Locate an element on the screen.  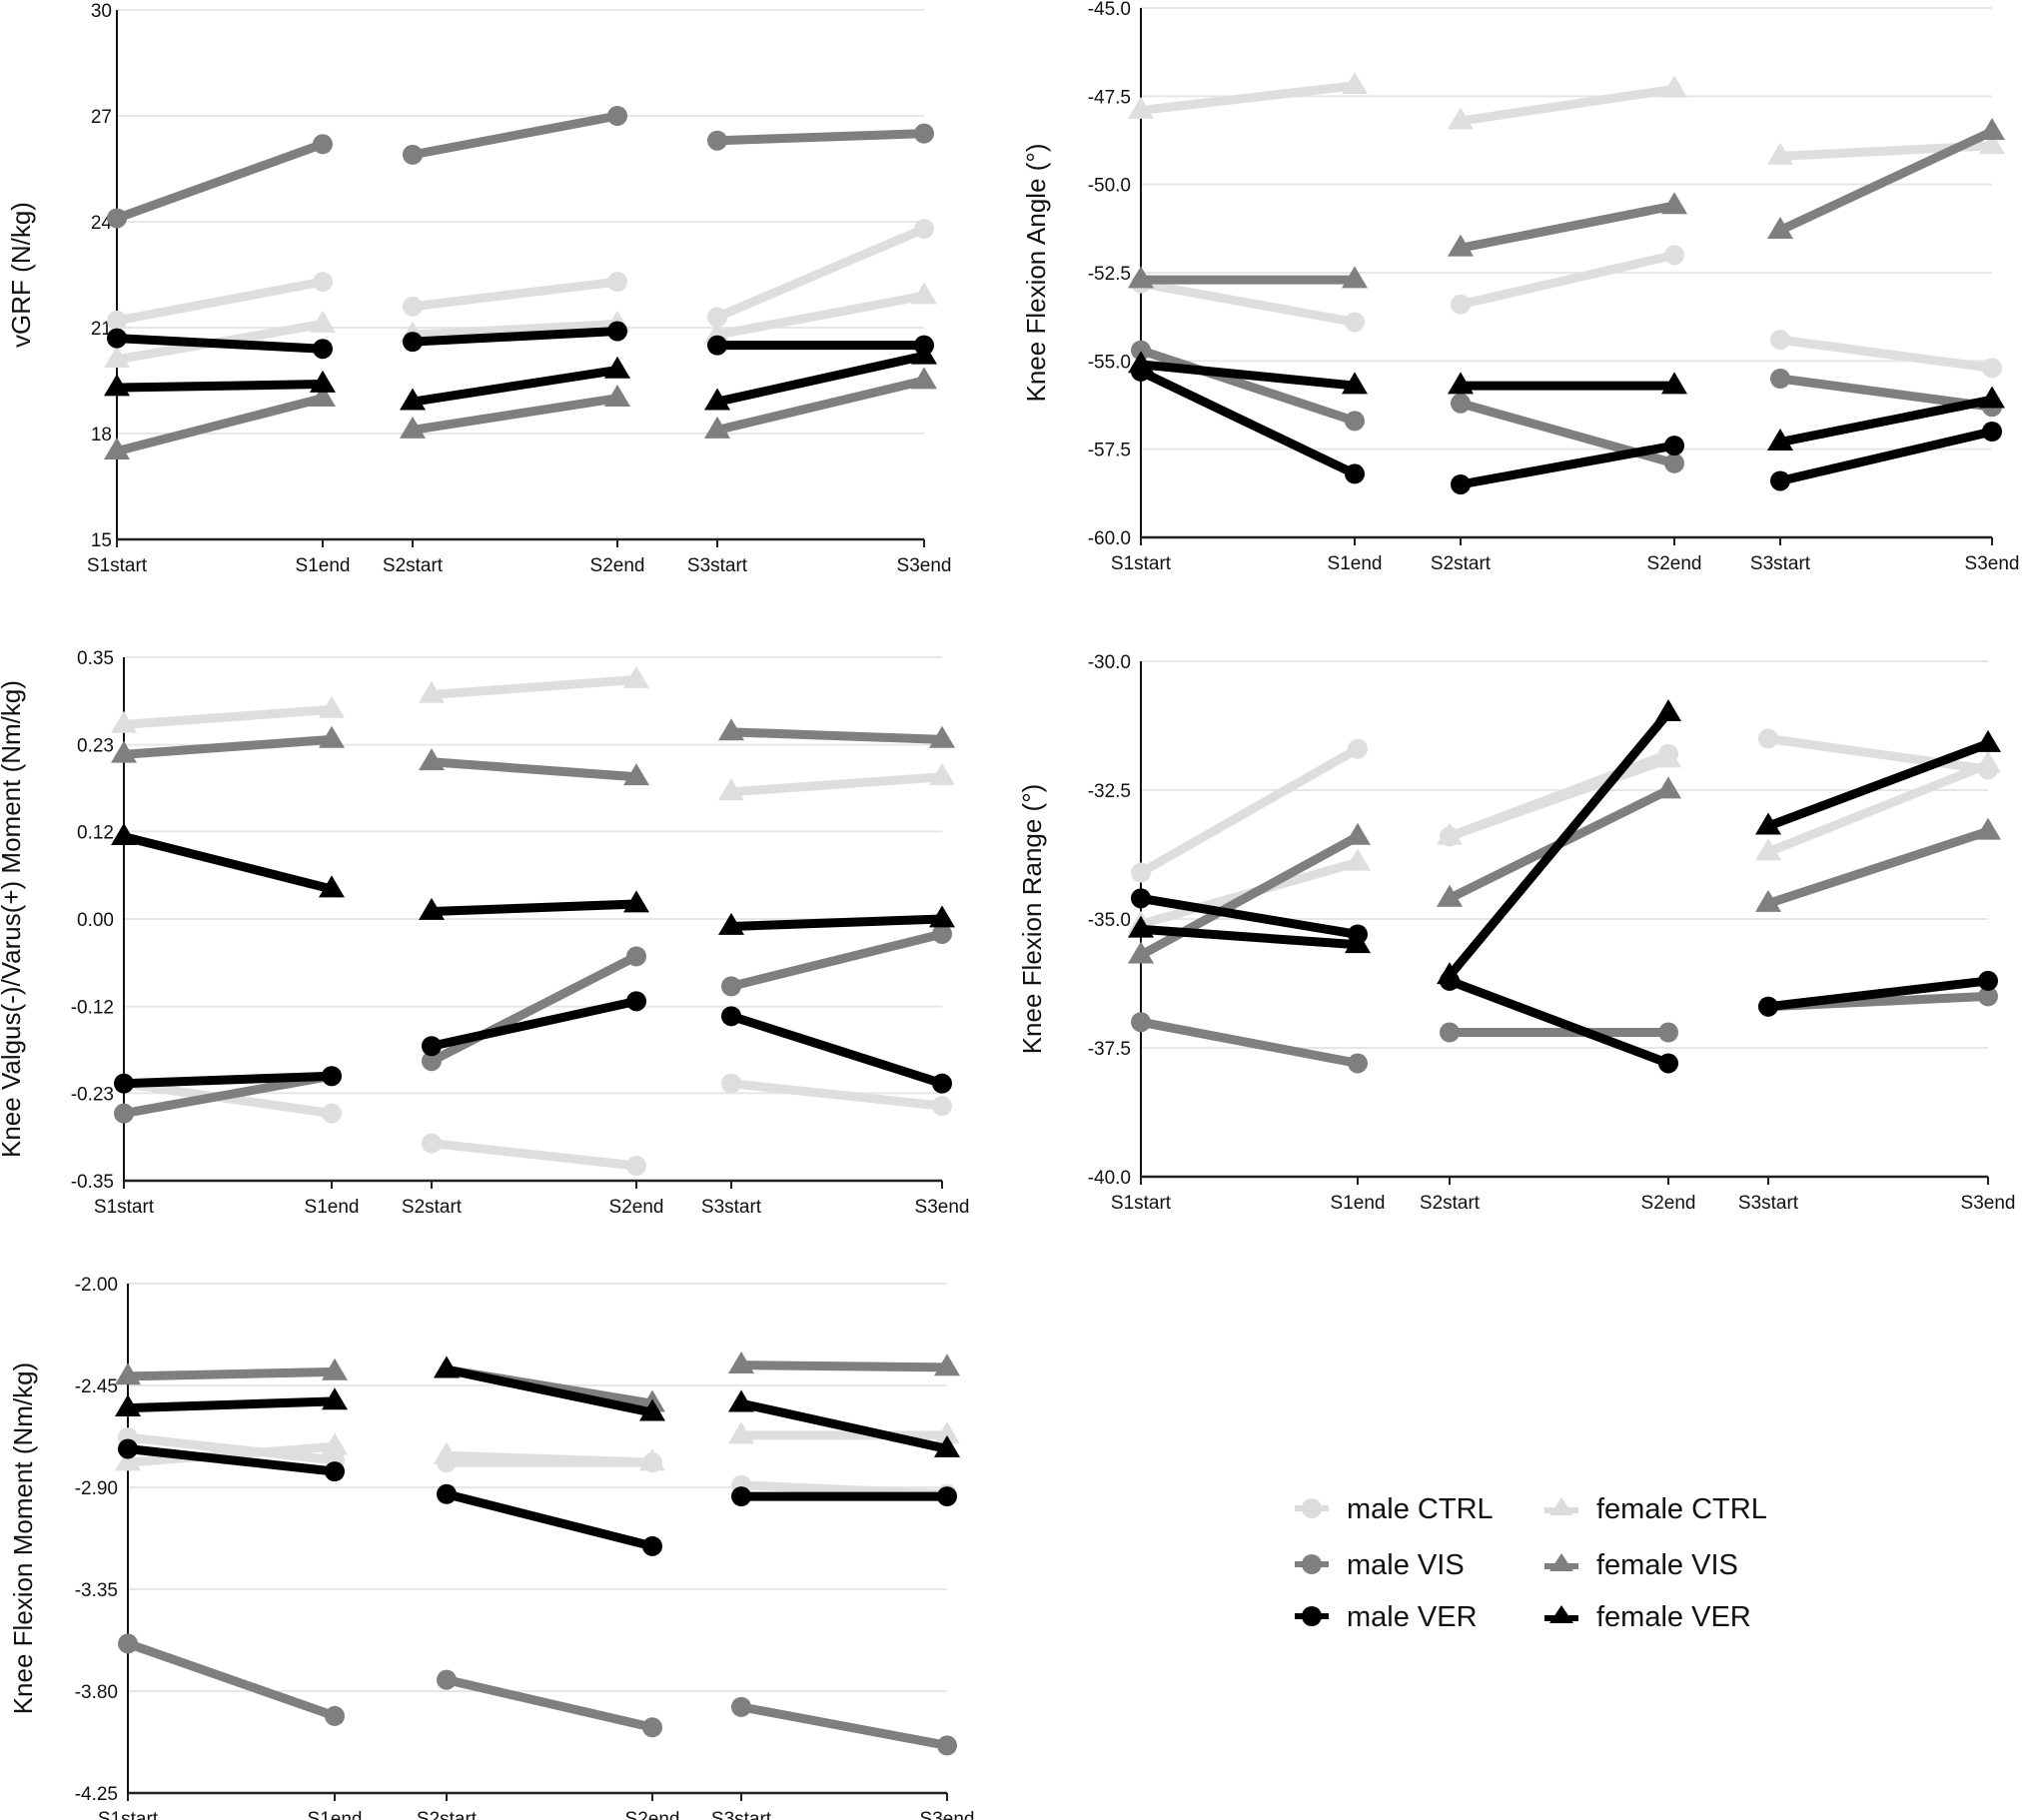
series-female-vis is located at coordinates (1566, 203).